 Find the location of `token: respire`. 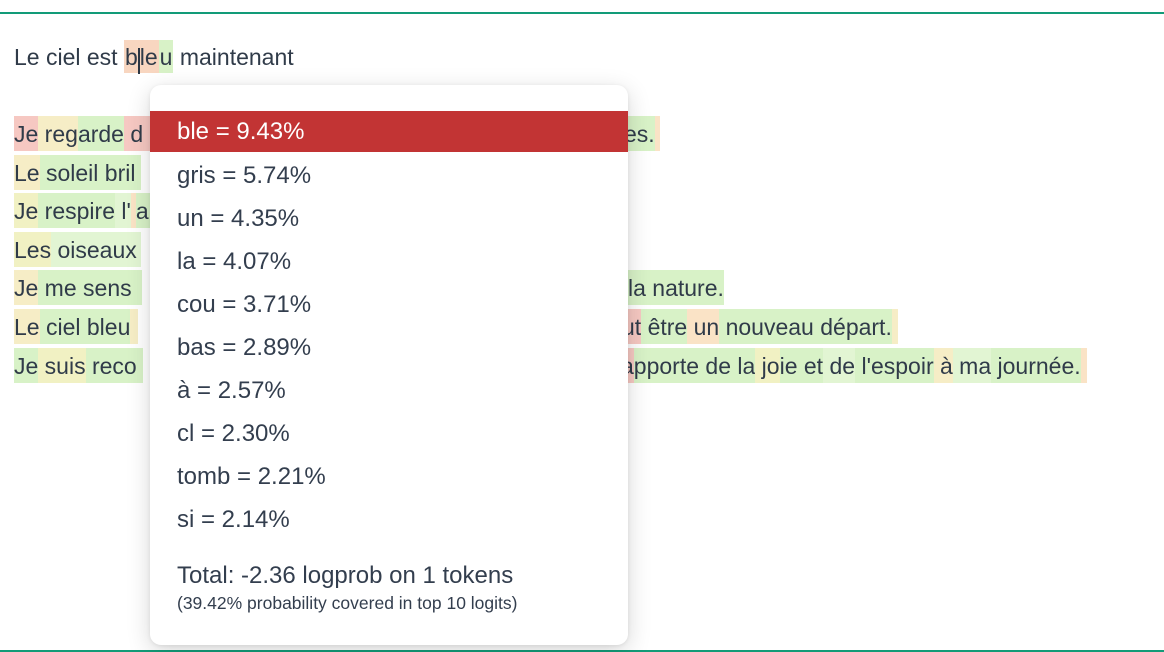

token: respire is located at coordinates (76, 211).